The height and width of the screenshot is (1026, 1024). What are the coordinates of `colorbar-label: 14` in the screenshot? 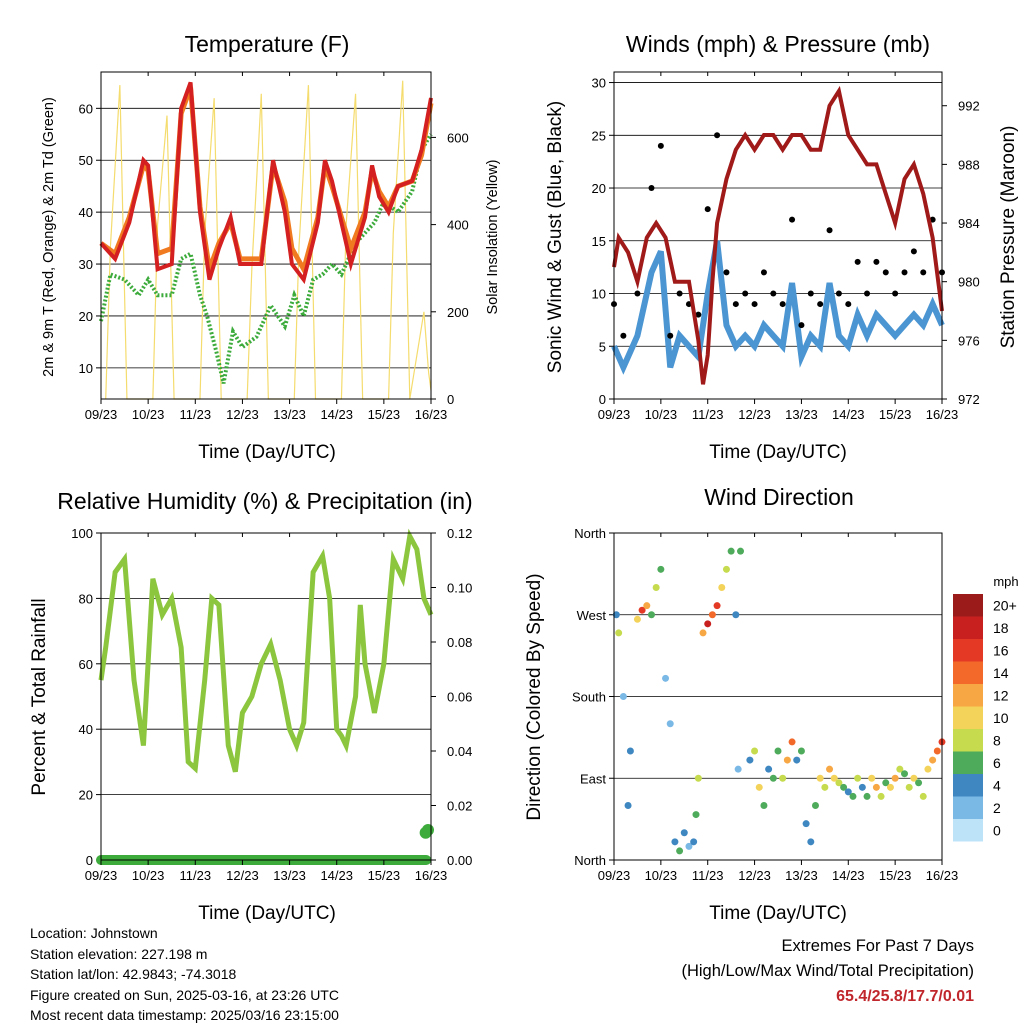 It's located at (1001, 673).